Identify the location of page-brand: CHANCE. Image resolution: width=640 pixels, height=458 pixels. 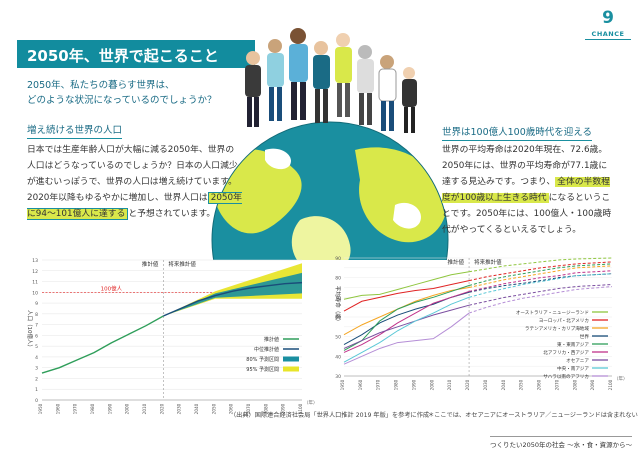
(608, 35).